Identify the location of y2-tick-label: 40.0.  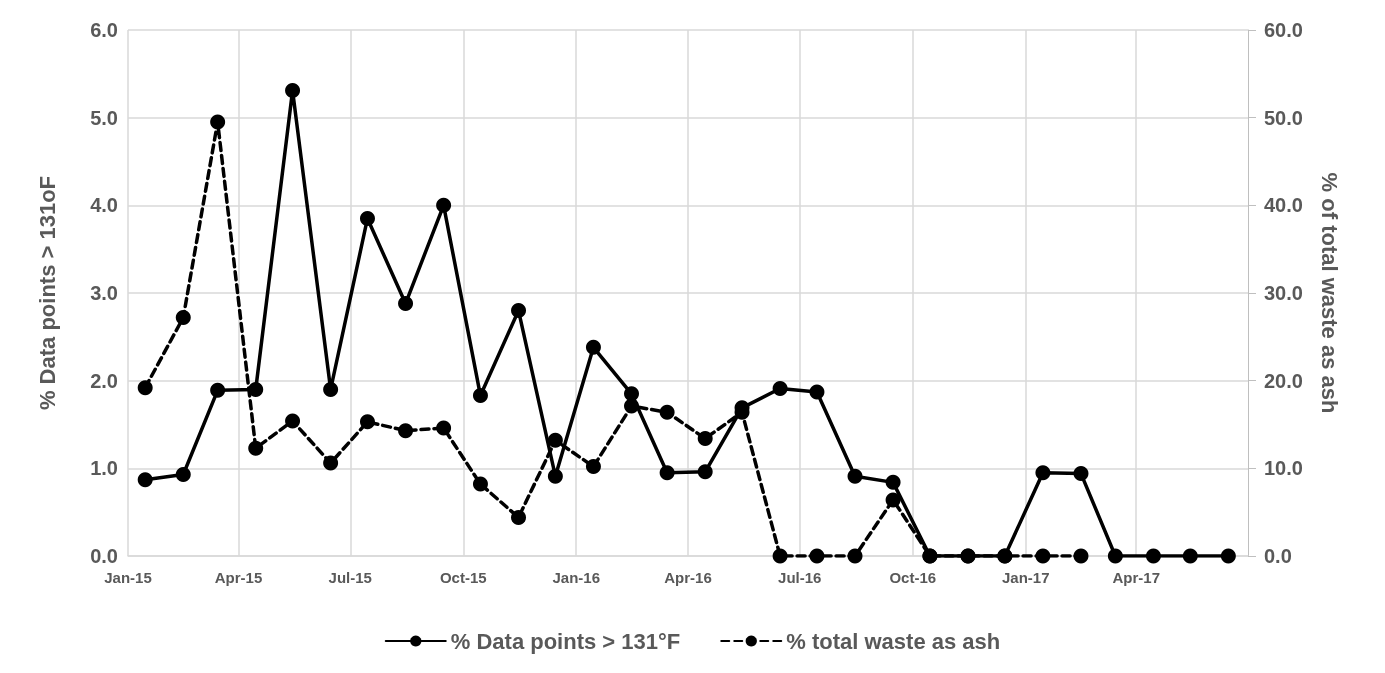
(1283, 205).